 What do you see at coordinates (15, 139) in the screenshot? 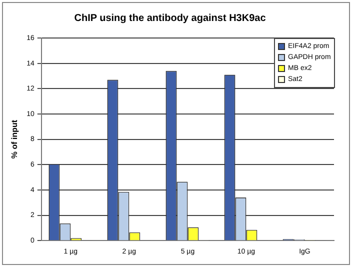
I see `y-axis-title: % of input` at bounding box center [15, 139].